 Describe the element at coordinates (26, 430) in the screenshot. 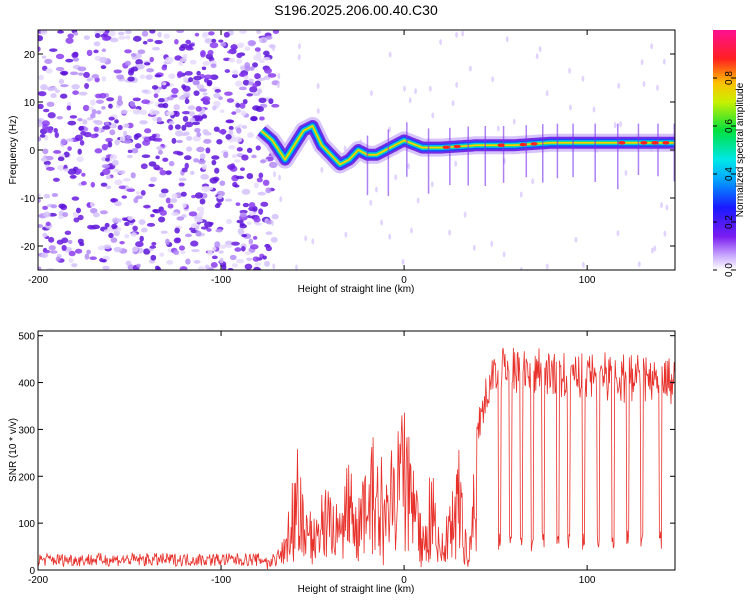

I see `snr-y-tick-label: 300` at that location.